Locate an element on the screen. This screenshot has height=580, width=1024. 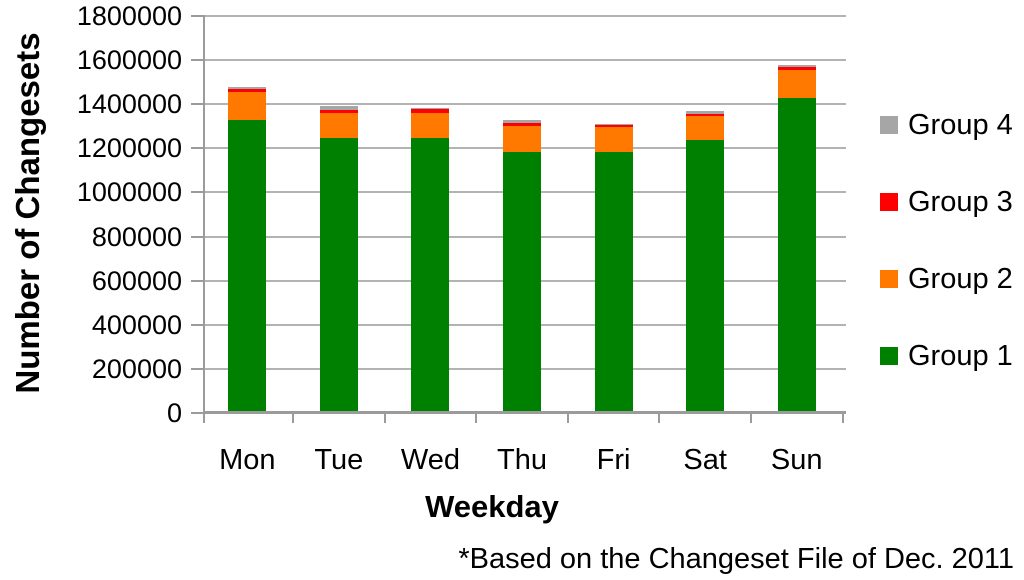
legend-label-group-2: Group 2 is located at coordinates (960, 278).